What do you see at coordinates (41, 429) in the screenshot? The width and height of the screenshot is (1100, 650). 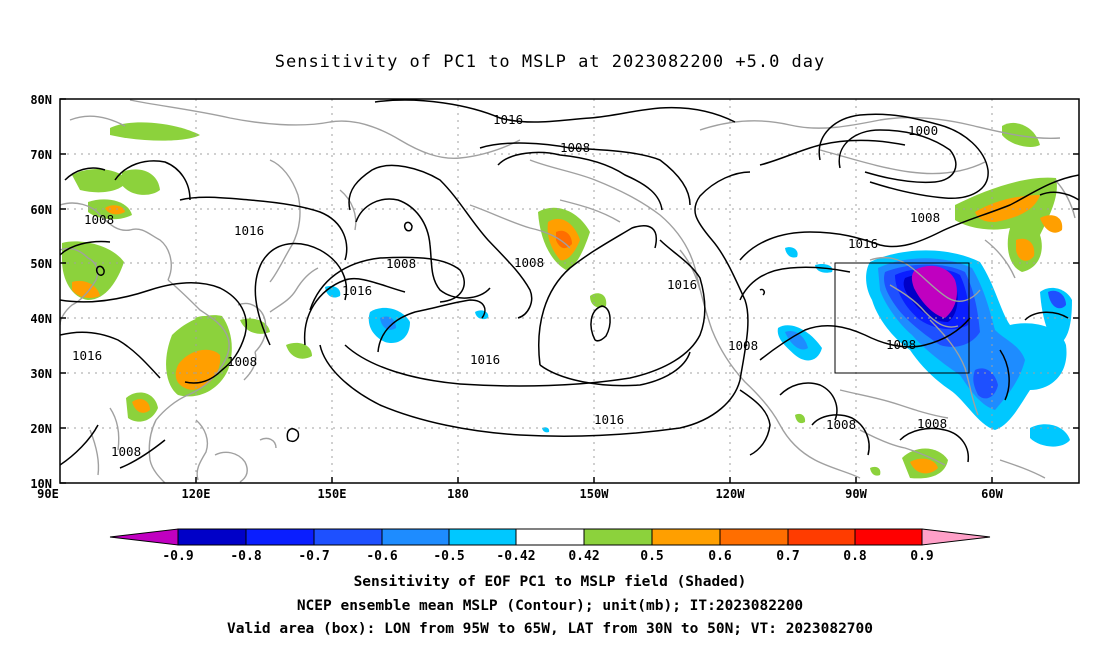 I see `lat-label: 20N` at bounding box center [41, 429].